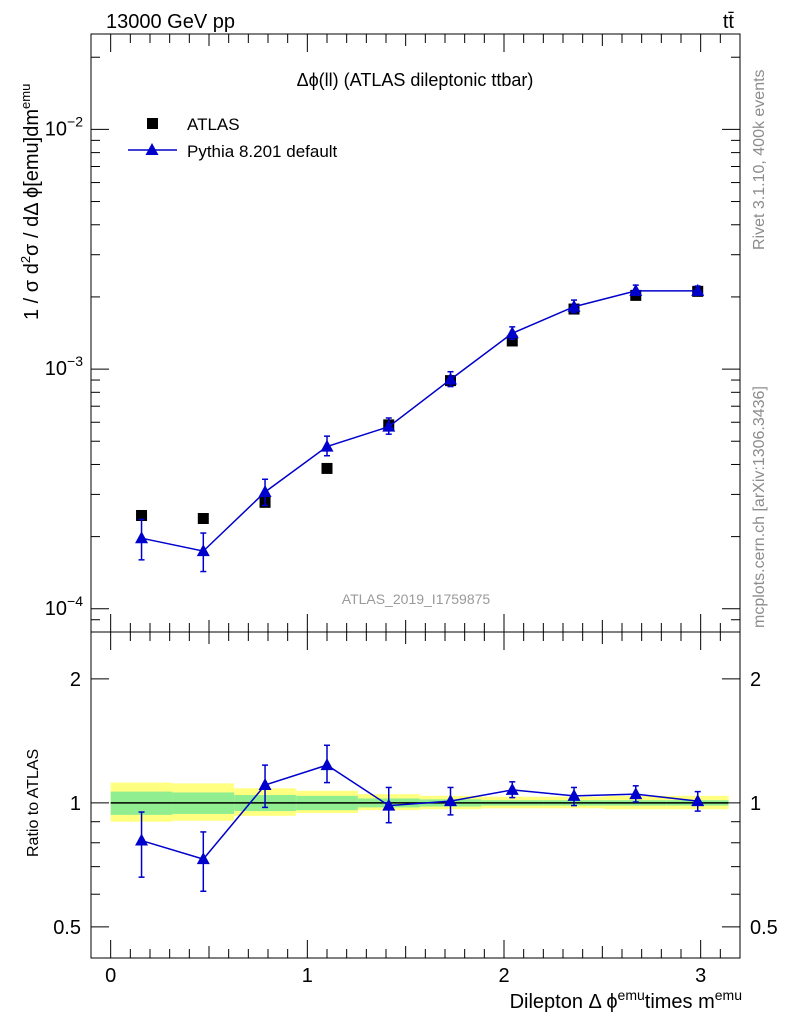 This screenshot has height=1024, width=786. I want to click on x-tick-label: 3, so click(700, 976).